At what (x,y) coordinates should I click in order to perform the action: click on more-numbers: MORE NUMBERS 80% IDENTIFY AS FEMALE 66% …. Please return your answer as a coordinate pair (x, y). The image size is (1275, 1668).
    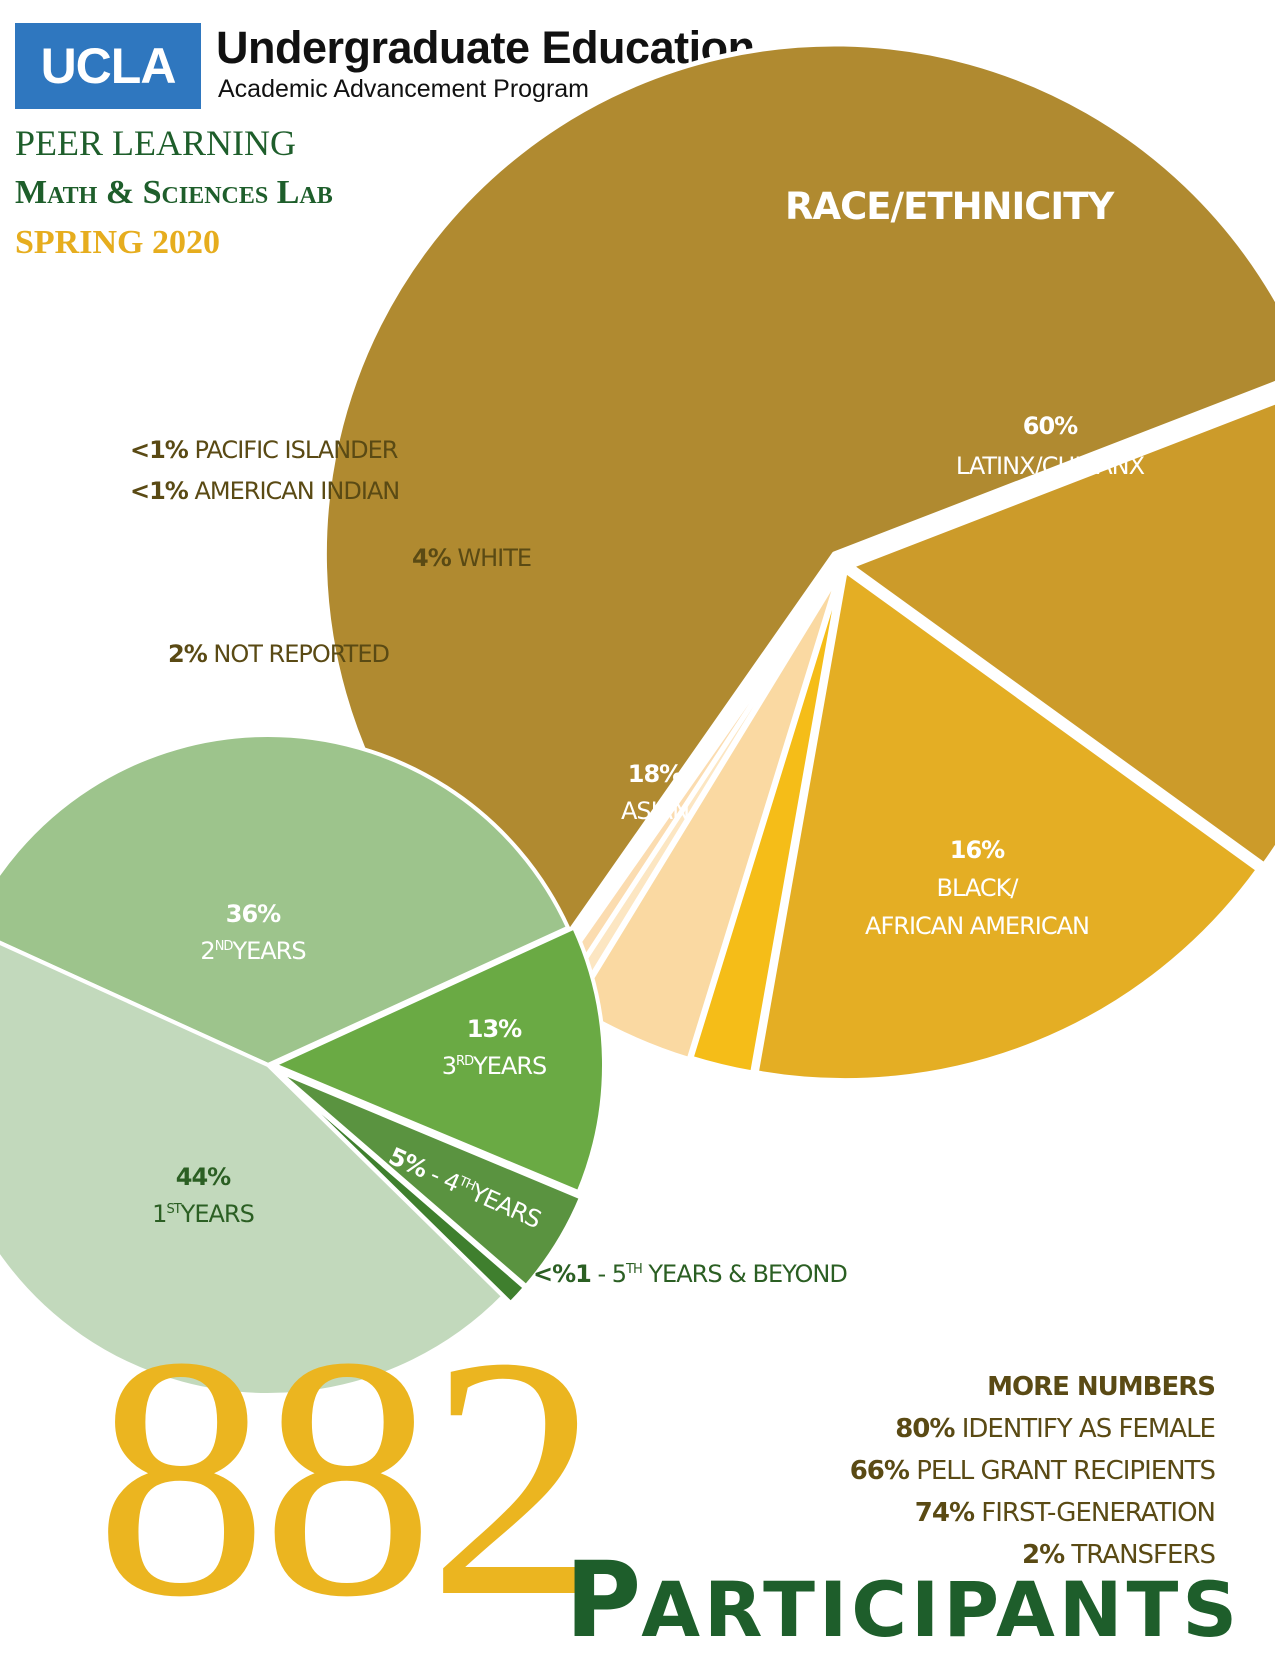
    Looking at the image, I should click on (1032, 1477).